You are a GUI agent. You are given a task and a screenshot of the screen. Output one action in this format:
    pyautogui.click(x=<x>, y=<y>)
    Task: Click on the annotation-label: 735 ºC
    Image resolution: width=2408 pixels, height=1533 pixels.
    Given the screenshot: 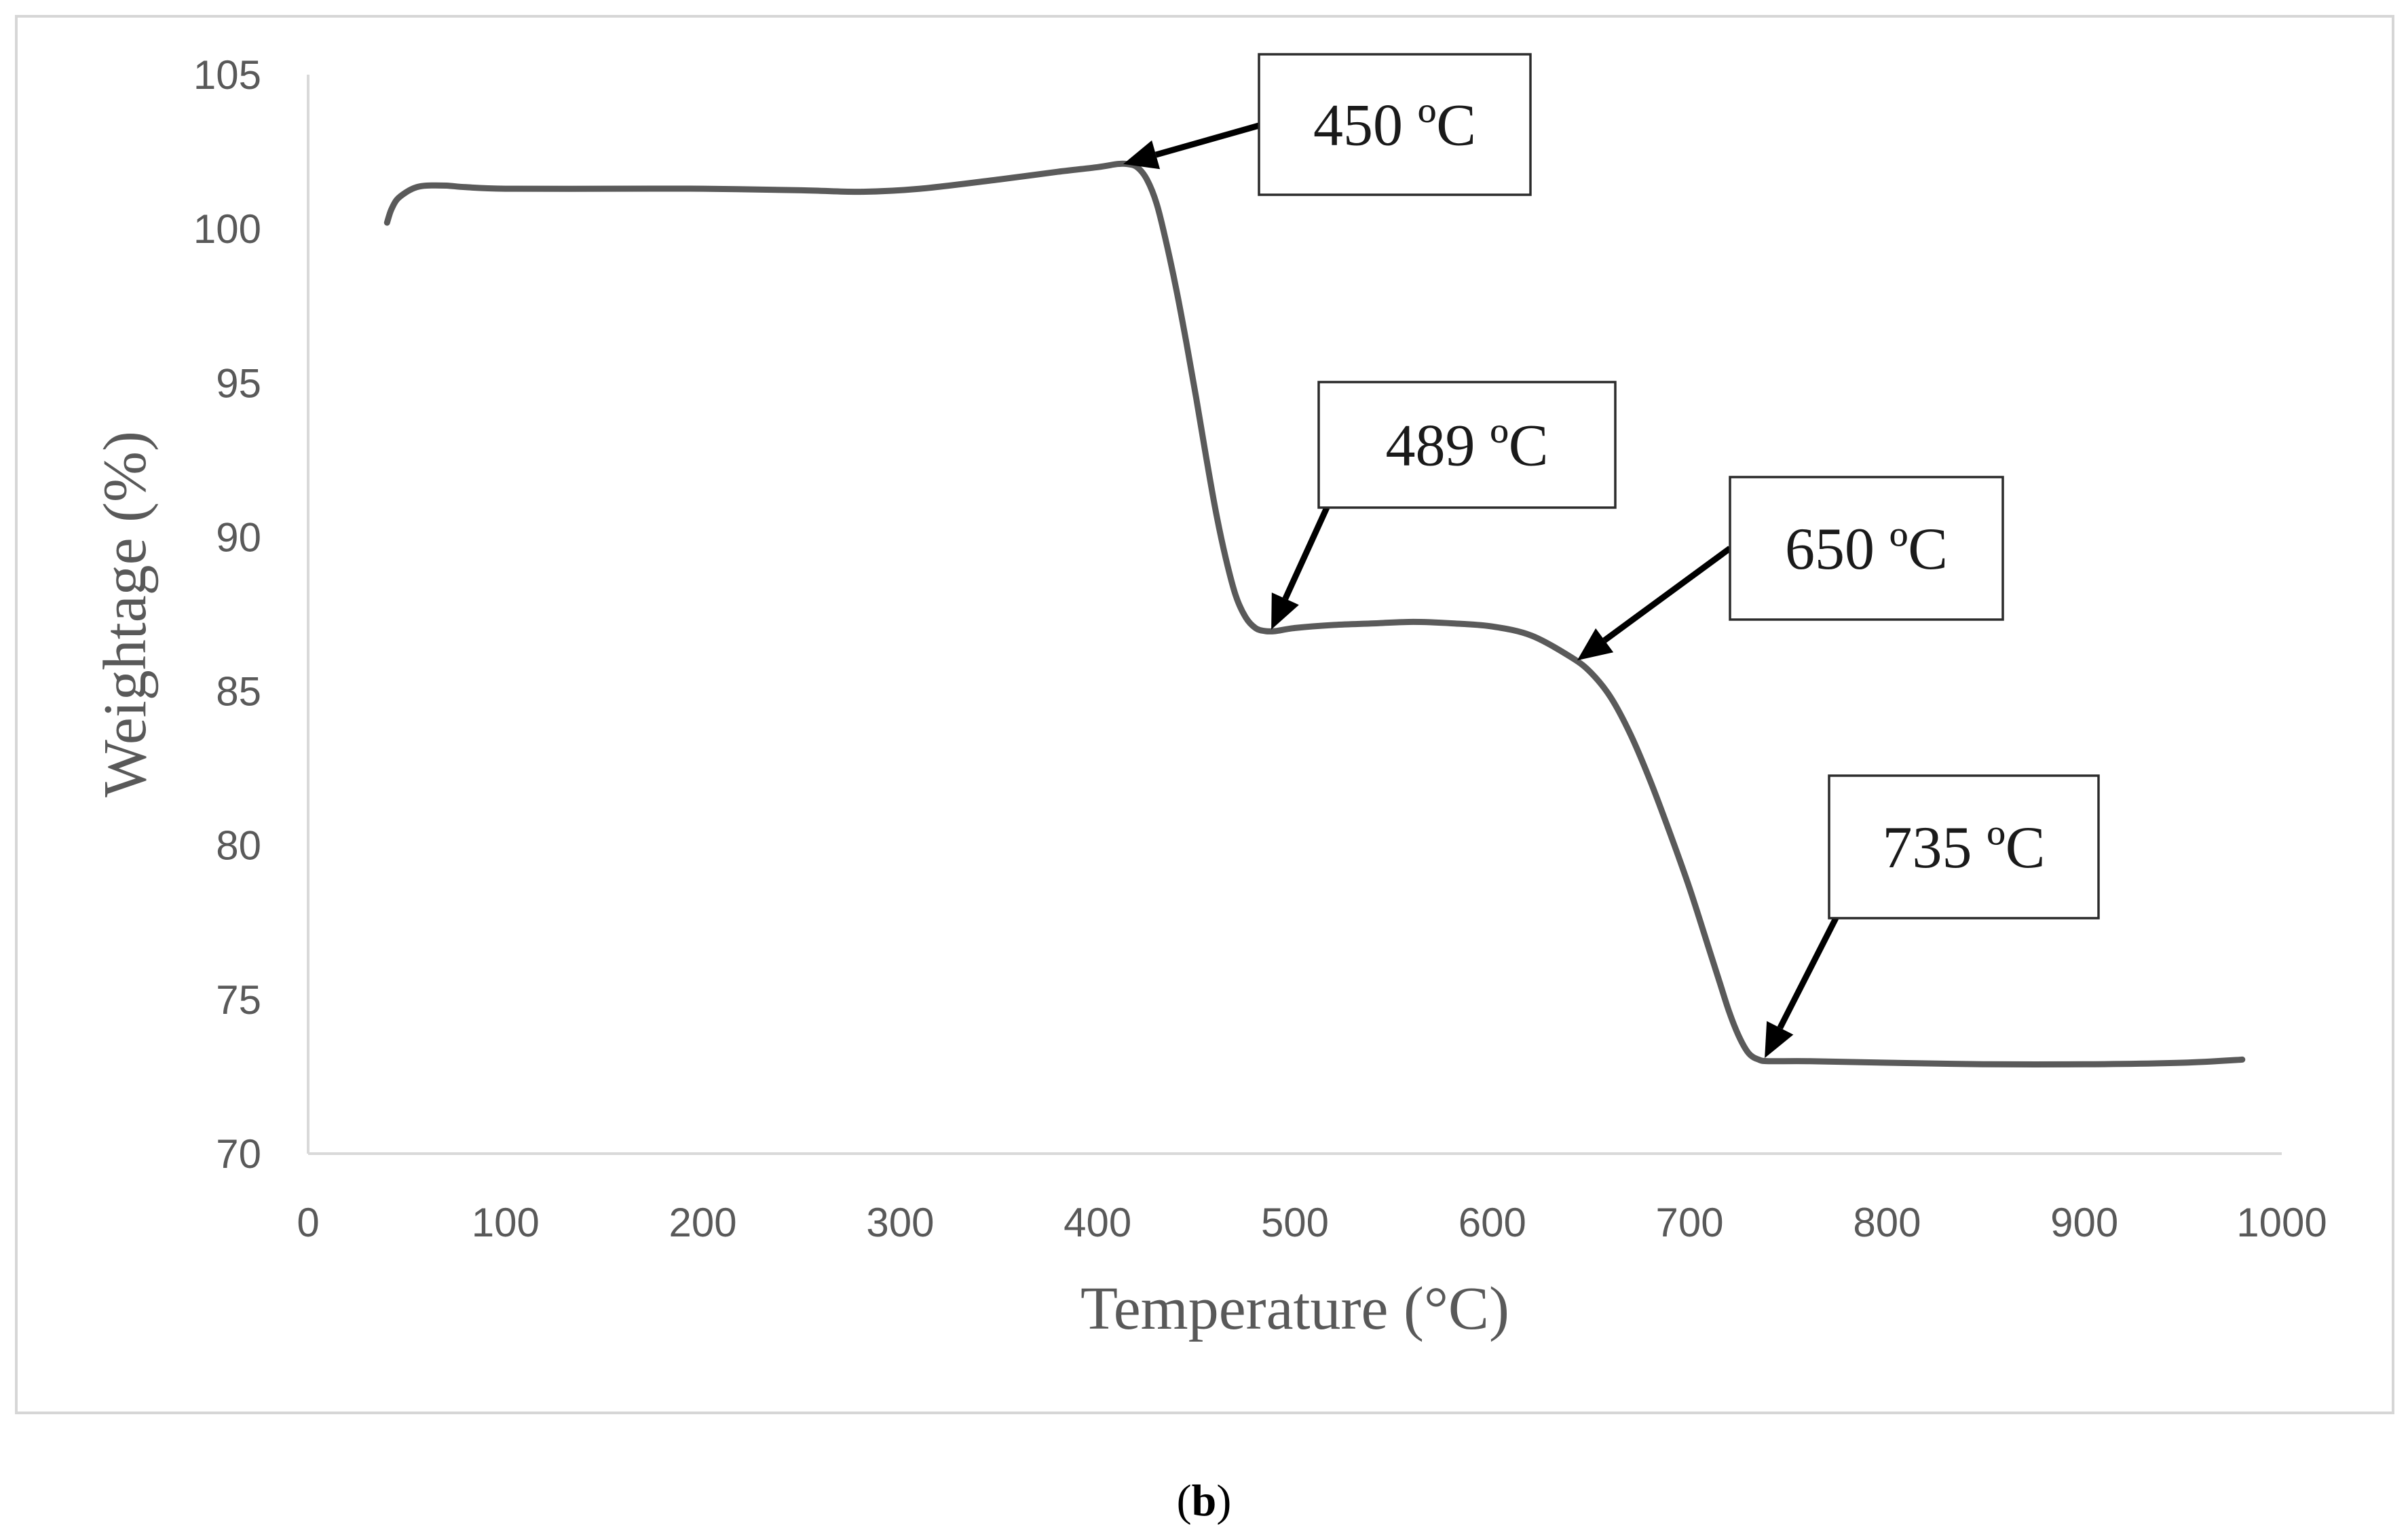 What is the action you would take?
    pyautogui.click(x=1964, y=848)
    